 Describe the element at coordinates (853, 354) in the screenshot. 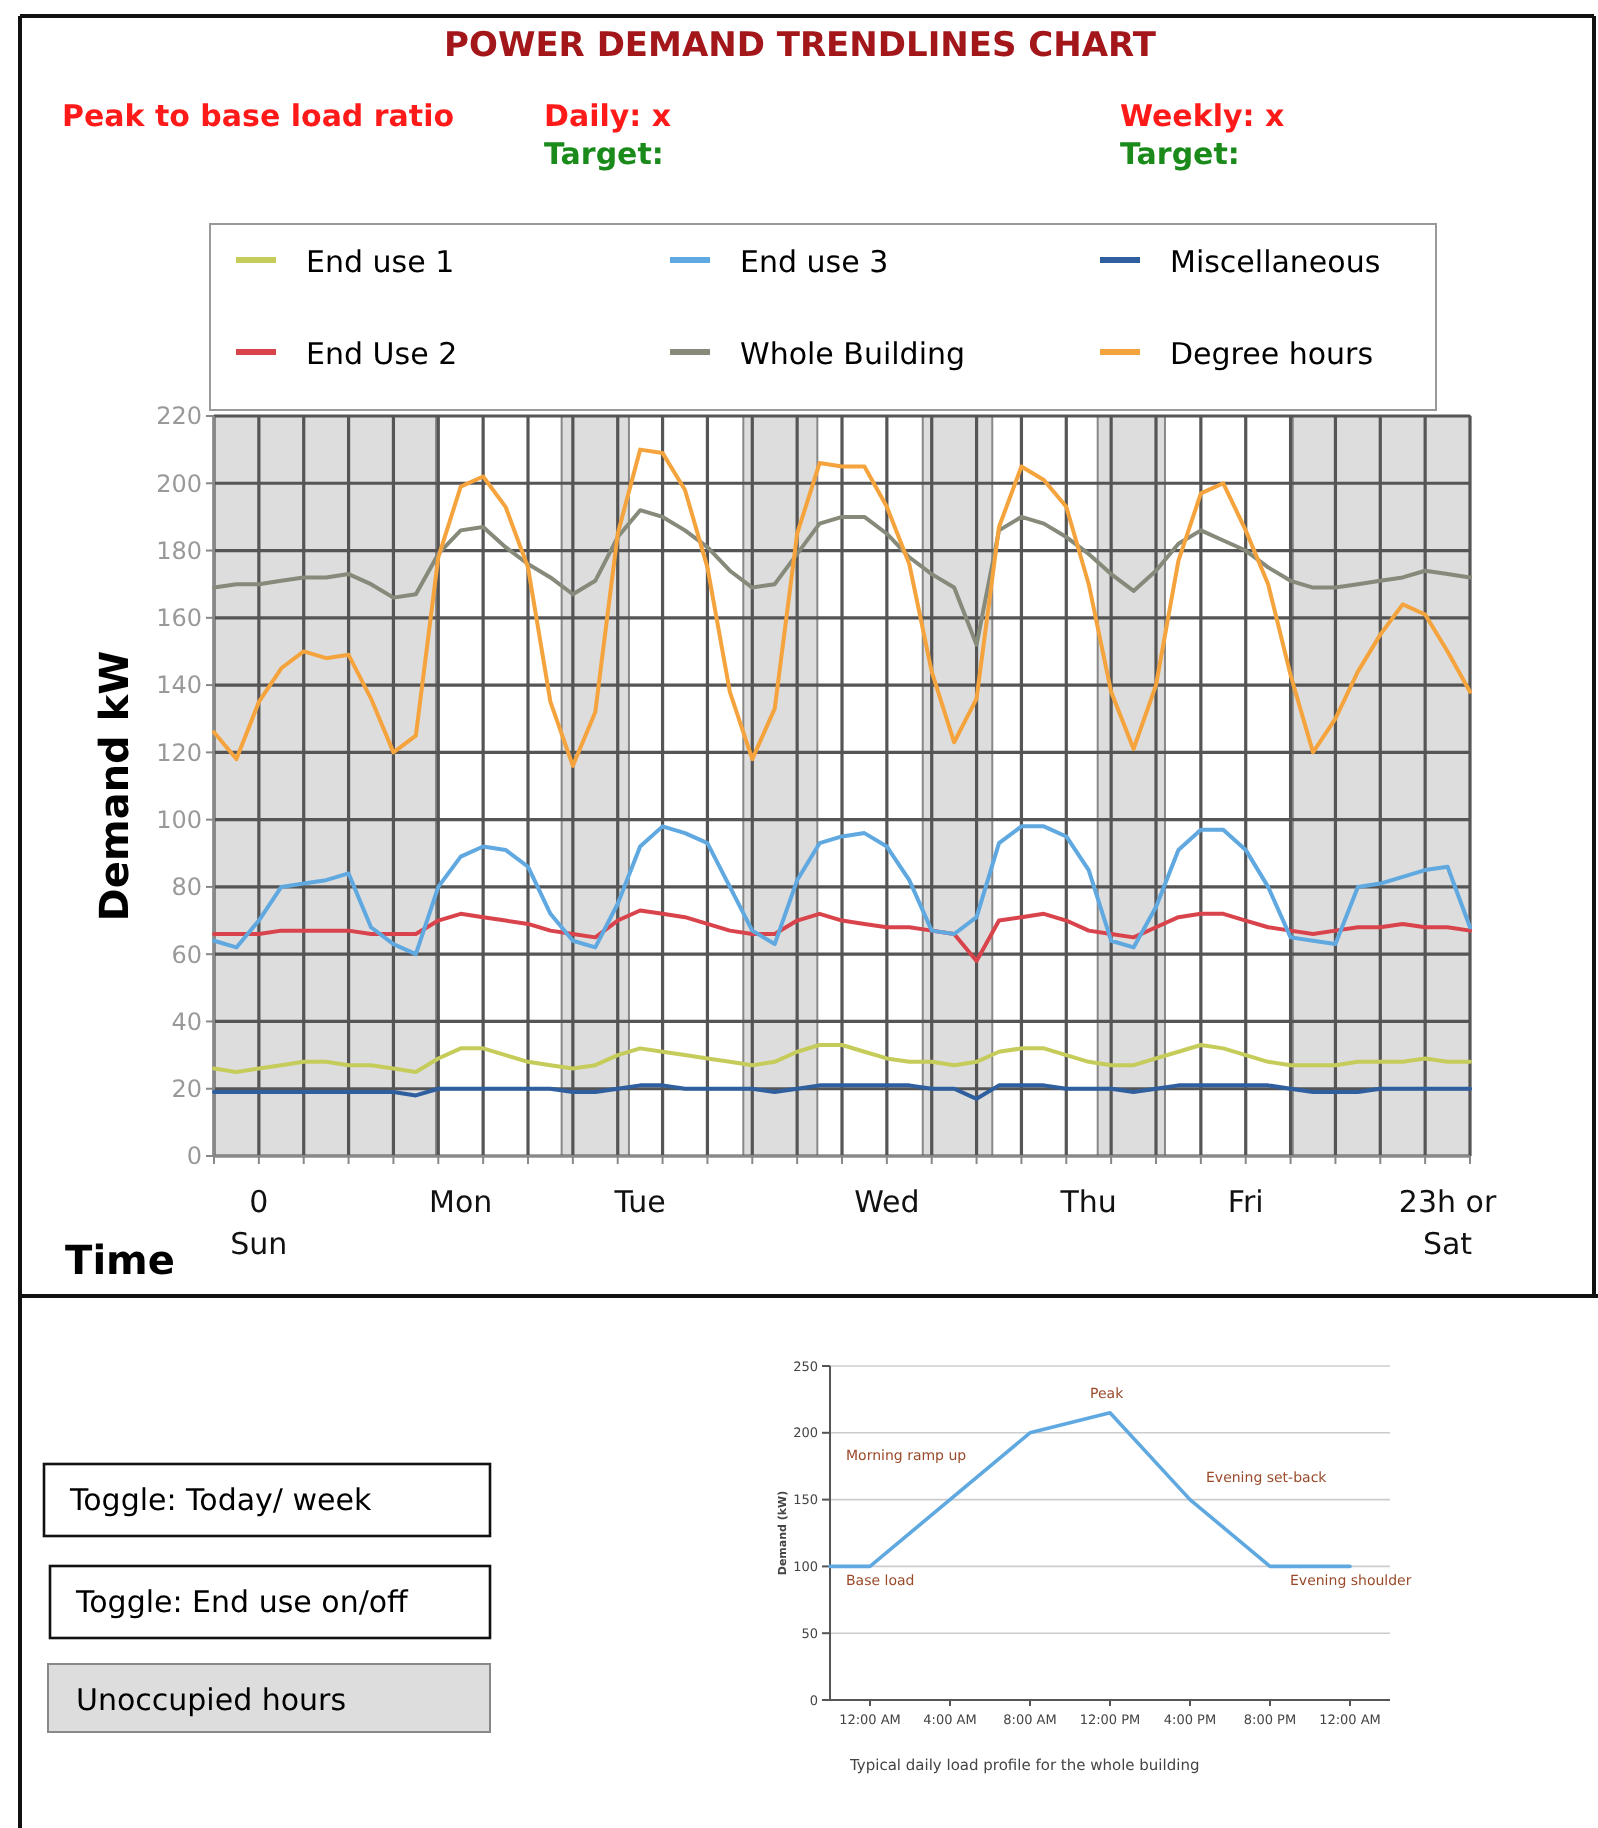

I see `legend-label: Whole Building` at that location.